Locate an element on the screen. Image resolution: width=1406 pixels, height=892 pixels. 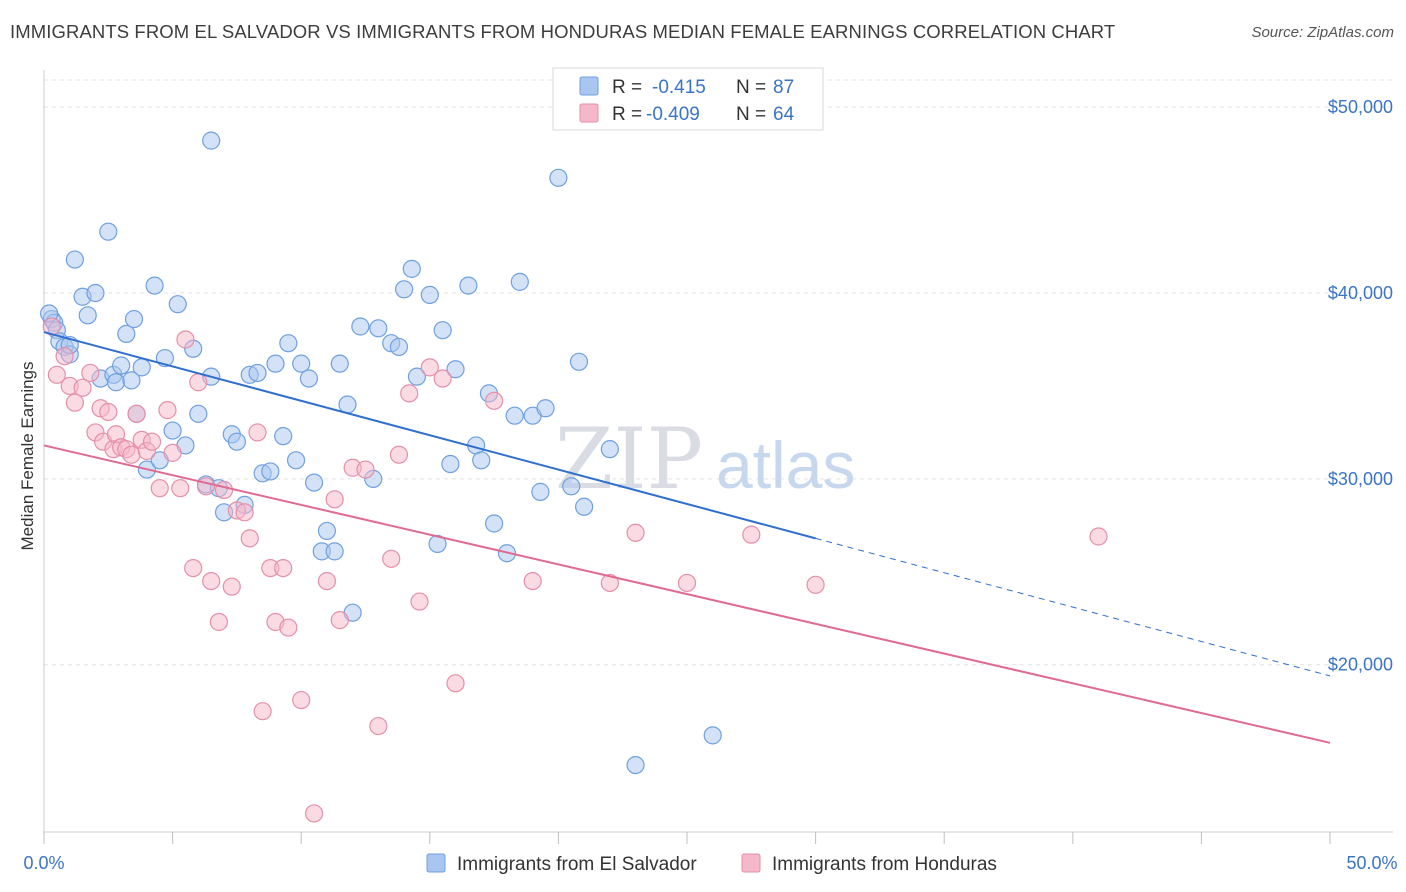
y-tick-label: $50,000 is located at coordinates (1360, 107).